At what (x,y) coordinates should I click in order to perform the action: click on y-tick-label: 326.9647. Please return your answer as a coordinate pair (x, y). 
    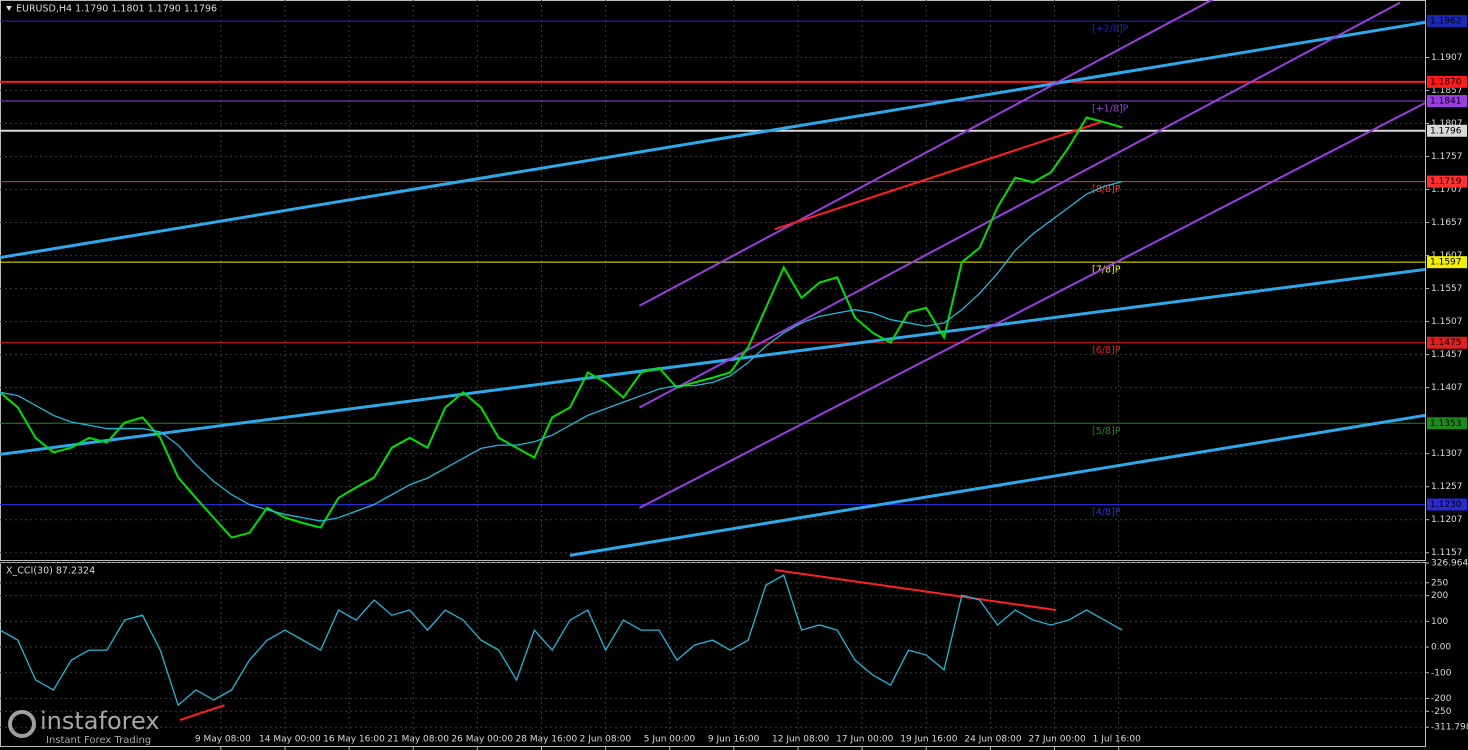
    Looking at the image, I should click on (1449, 564).